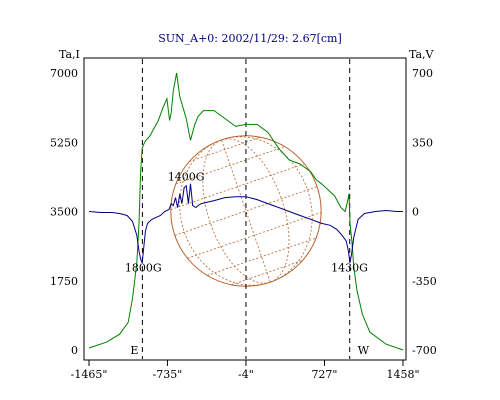 Image resolution: width=500 pixels, height=400 pixels. Describe the element at coordinates (64, 73) in the screenshot. I see `left-tick-label: 7000` at that location.